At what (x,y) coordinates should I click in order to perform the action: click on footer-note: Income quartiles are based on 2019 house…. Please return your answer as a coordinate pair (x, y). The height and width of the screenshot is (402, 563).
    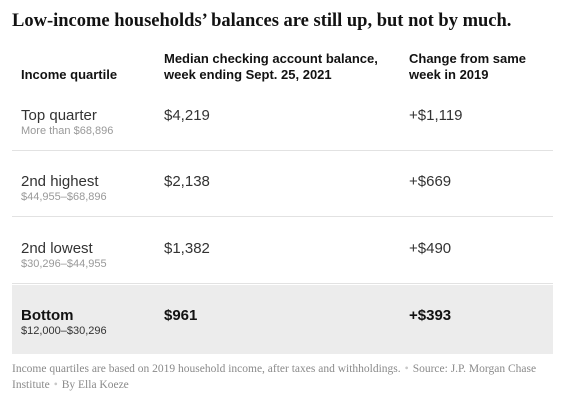
    Looking at the image, I should click on (284, 377).